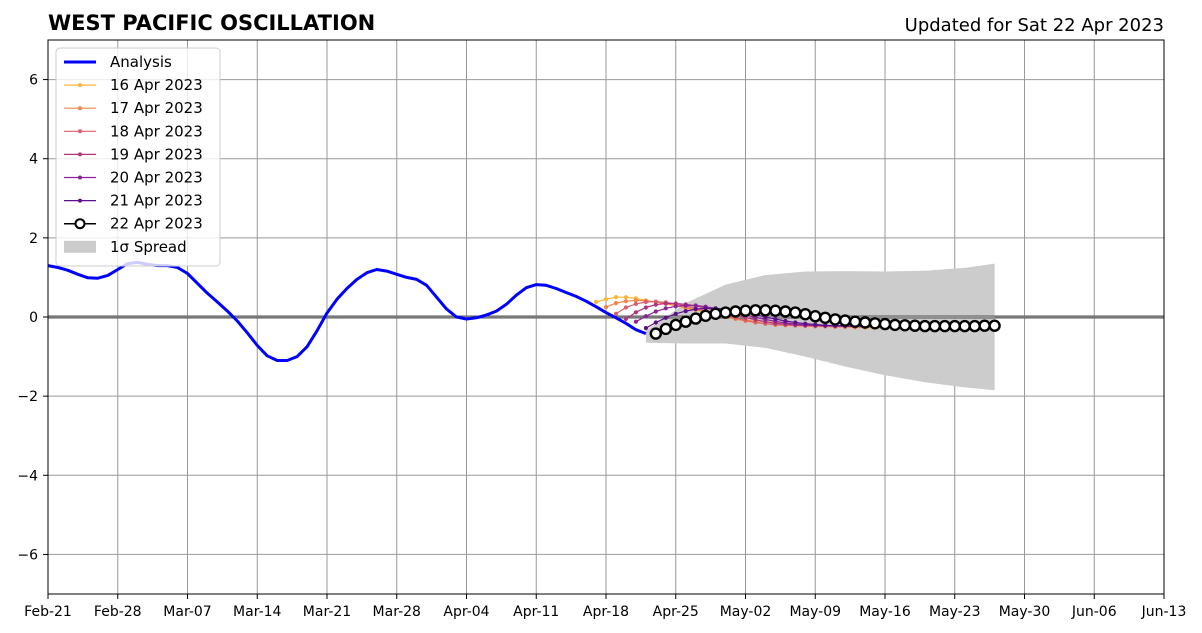  I want to click on legend-entry: 21 Apr 2023, so click(133, 201).